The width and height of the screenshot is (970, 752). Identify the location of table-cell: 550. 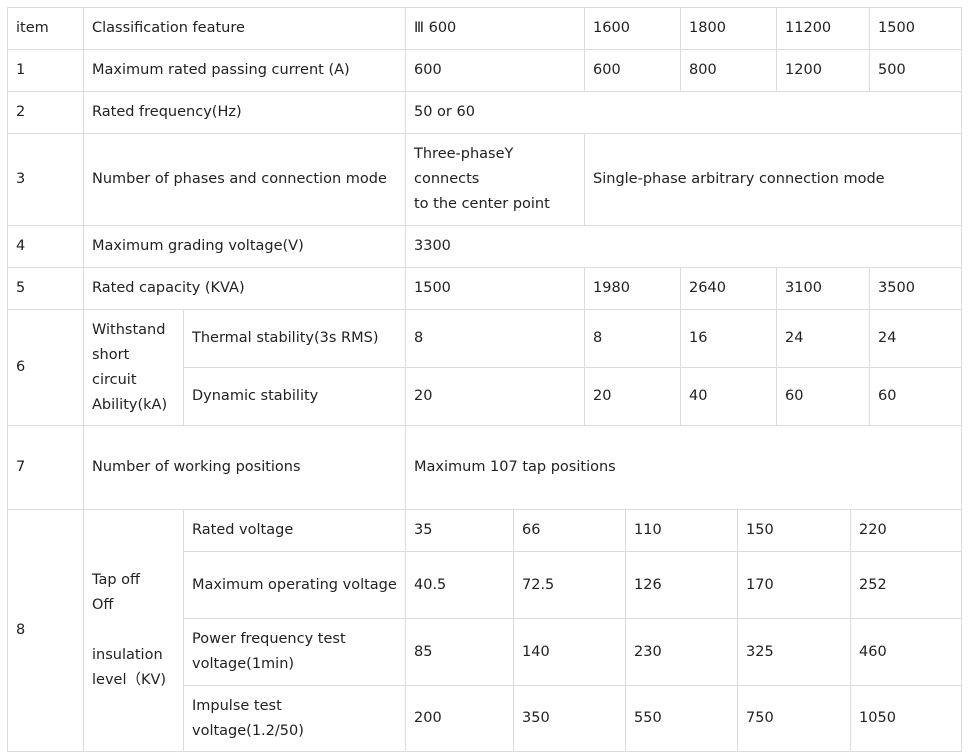
(682, 718).